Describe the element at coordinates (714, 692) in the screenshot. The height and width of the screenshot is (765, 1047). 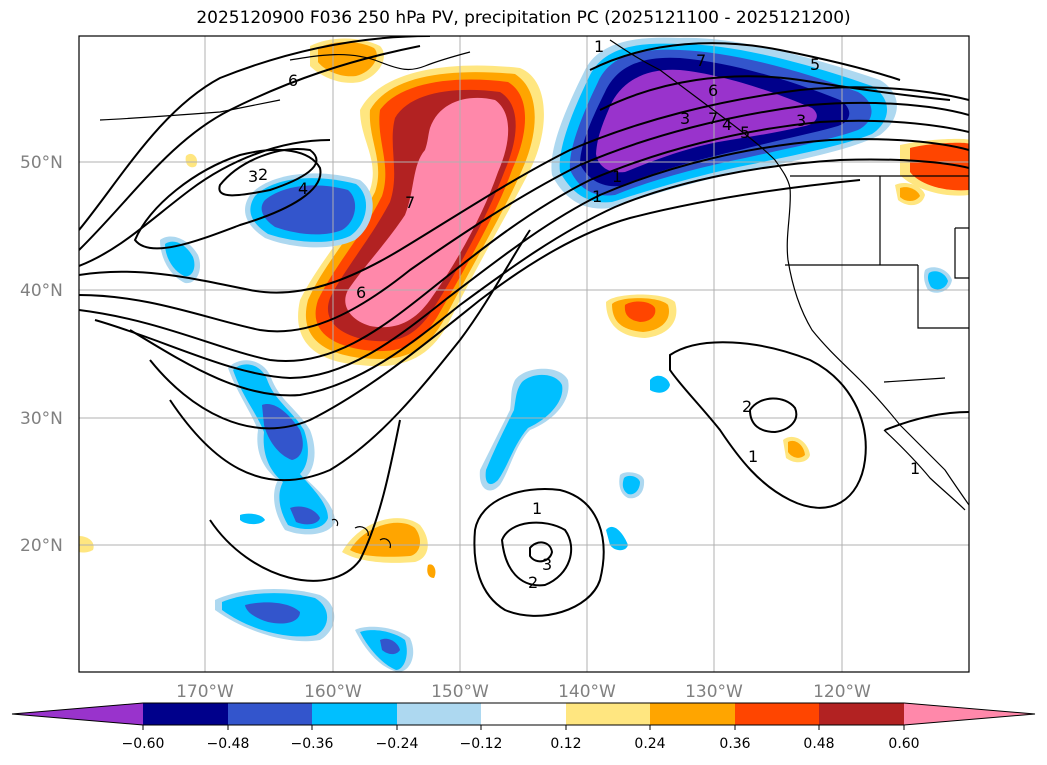
I see `lon-label-130w: 130°W` at that location.